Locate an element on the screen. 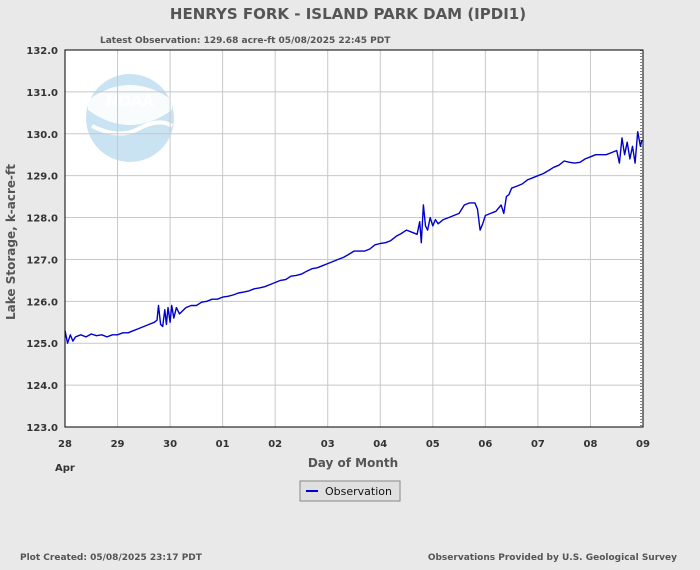  y-tick-label: 130.0 is located at coordinates (42, 135).